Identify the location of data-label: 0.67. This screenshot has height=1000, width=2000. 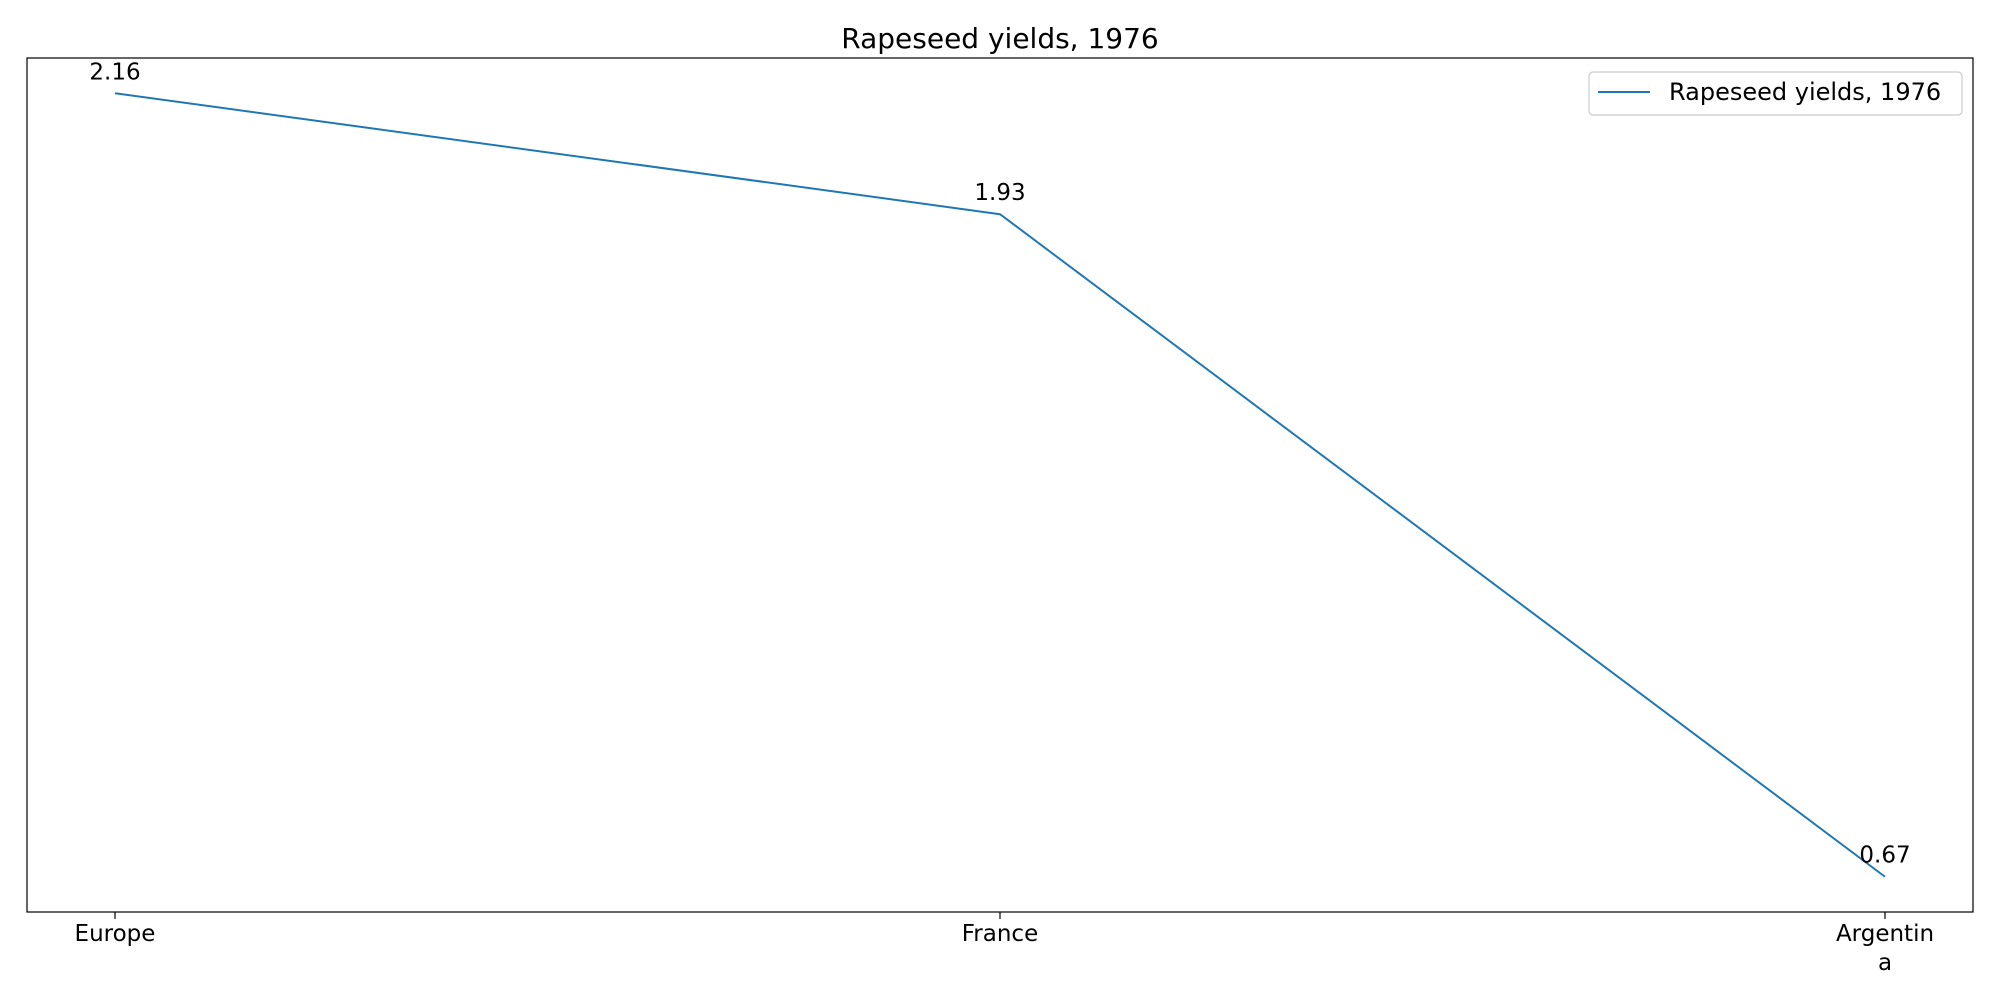
(1884, 856).